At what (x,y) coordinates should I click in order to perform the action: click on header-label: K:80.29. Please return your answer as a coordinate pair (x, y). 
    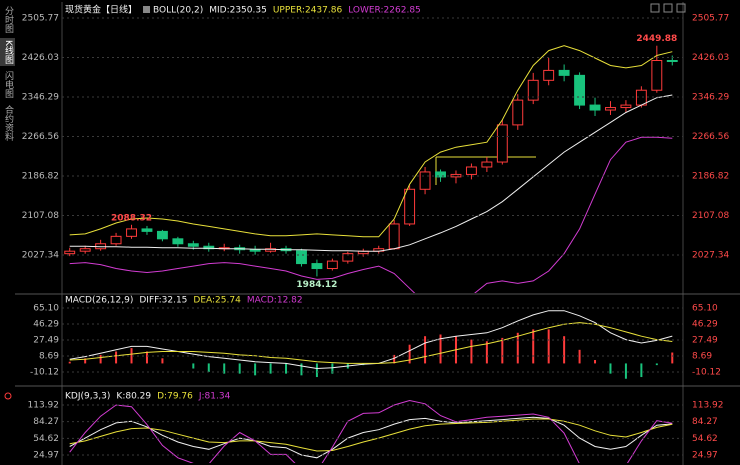
    Looking at the image, I should click on (133, 397).